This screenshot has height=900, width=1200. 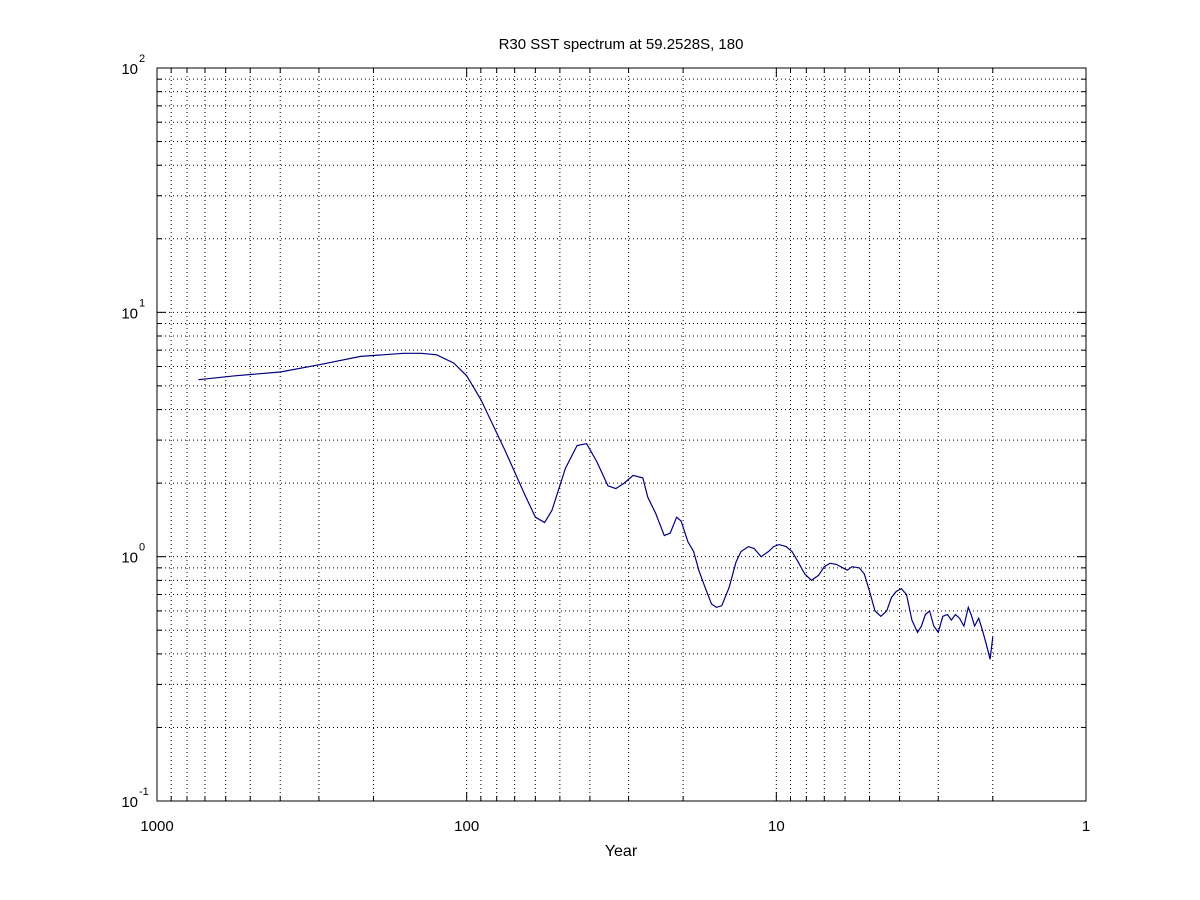 I want to click on y-tick-exponent: -1, so click(x=144, y=792).